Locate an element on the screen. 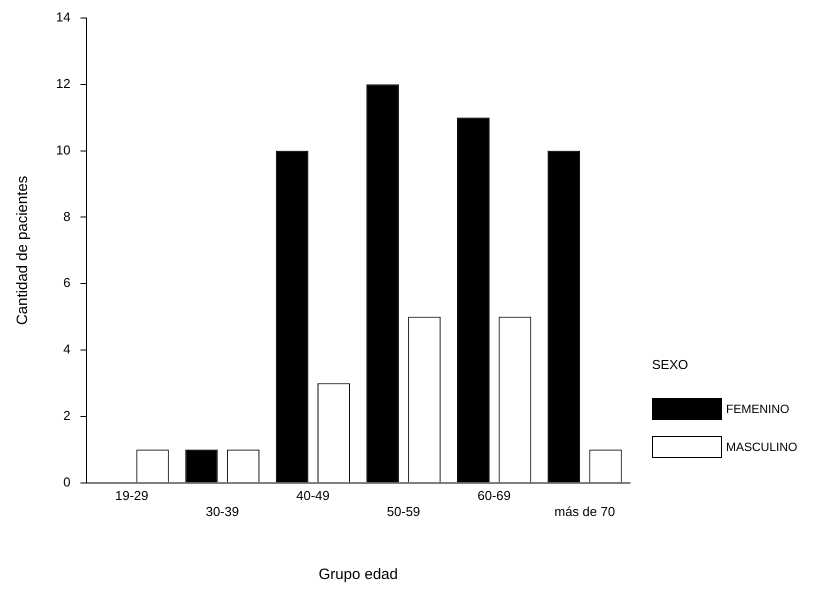  x-tick-label: 50-59 is located at coordinates (403, 511).